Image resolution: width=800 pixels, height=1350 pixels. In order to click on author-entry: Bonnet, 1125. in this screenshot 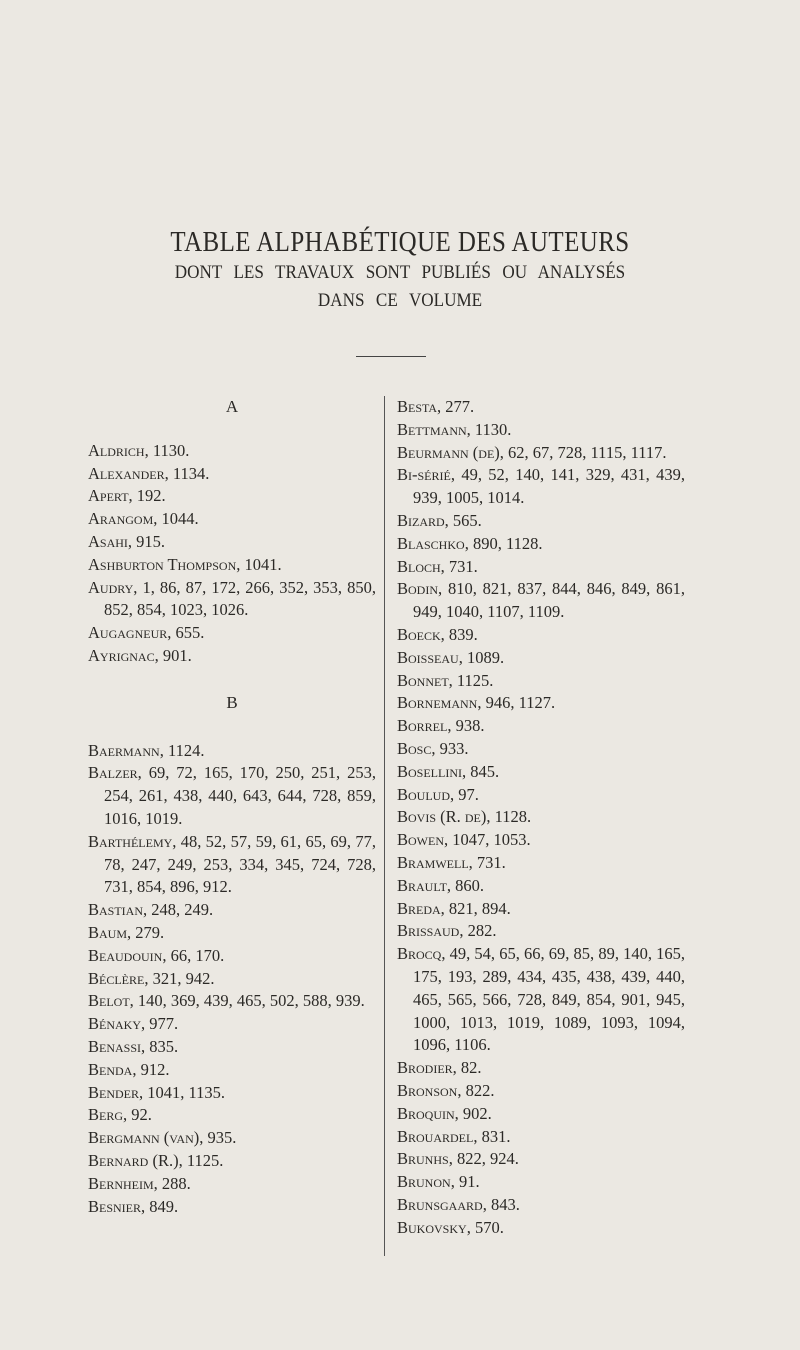, I will do `click(541, 681)`.